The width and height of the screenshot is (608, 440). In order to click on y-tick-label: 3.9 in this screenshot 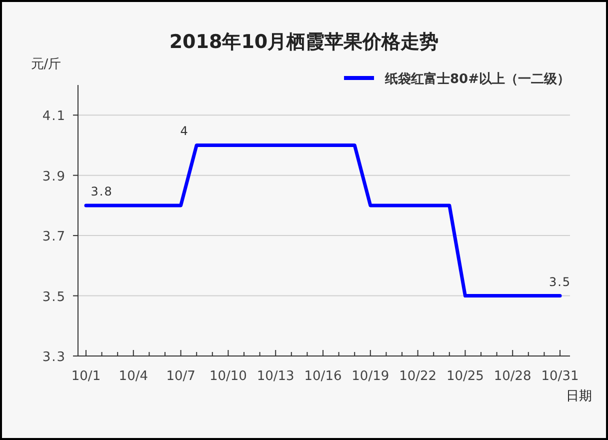, I will do `click(54, 176)`.